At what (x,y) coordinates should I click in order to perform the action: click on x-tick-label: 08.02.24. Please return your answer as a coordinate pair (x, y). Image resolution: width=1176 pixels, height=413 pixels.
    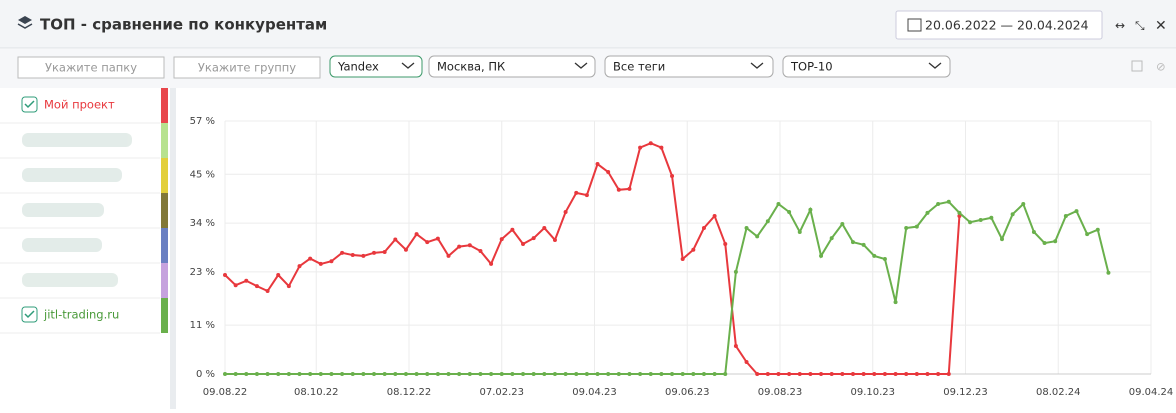
    Looking at the image, I should click on (1058, 392).